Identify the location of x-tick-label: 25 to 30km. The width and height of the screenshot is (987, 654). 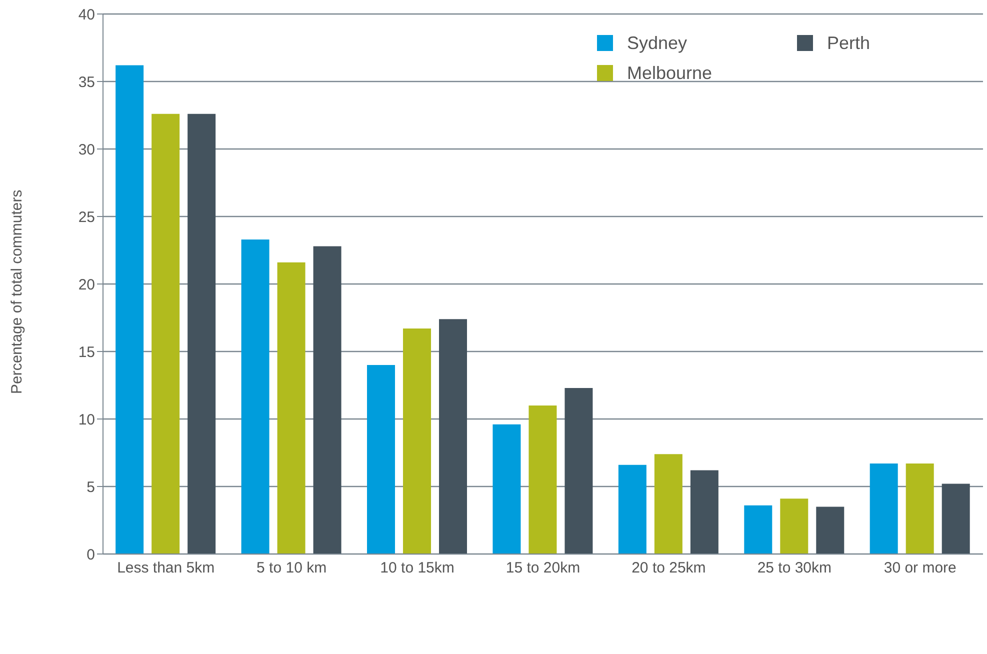
(794, 568).